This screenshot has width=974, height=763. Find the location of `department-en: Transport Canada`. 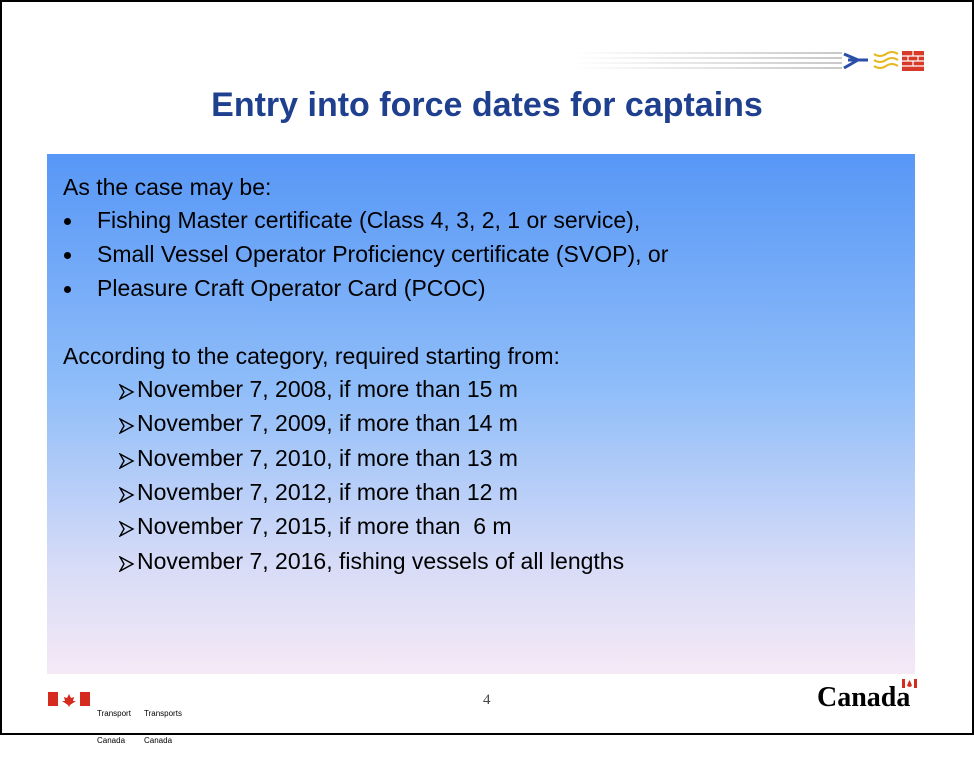

department-en: Transport Canada is located at coordinates (114, 727).